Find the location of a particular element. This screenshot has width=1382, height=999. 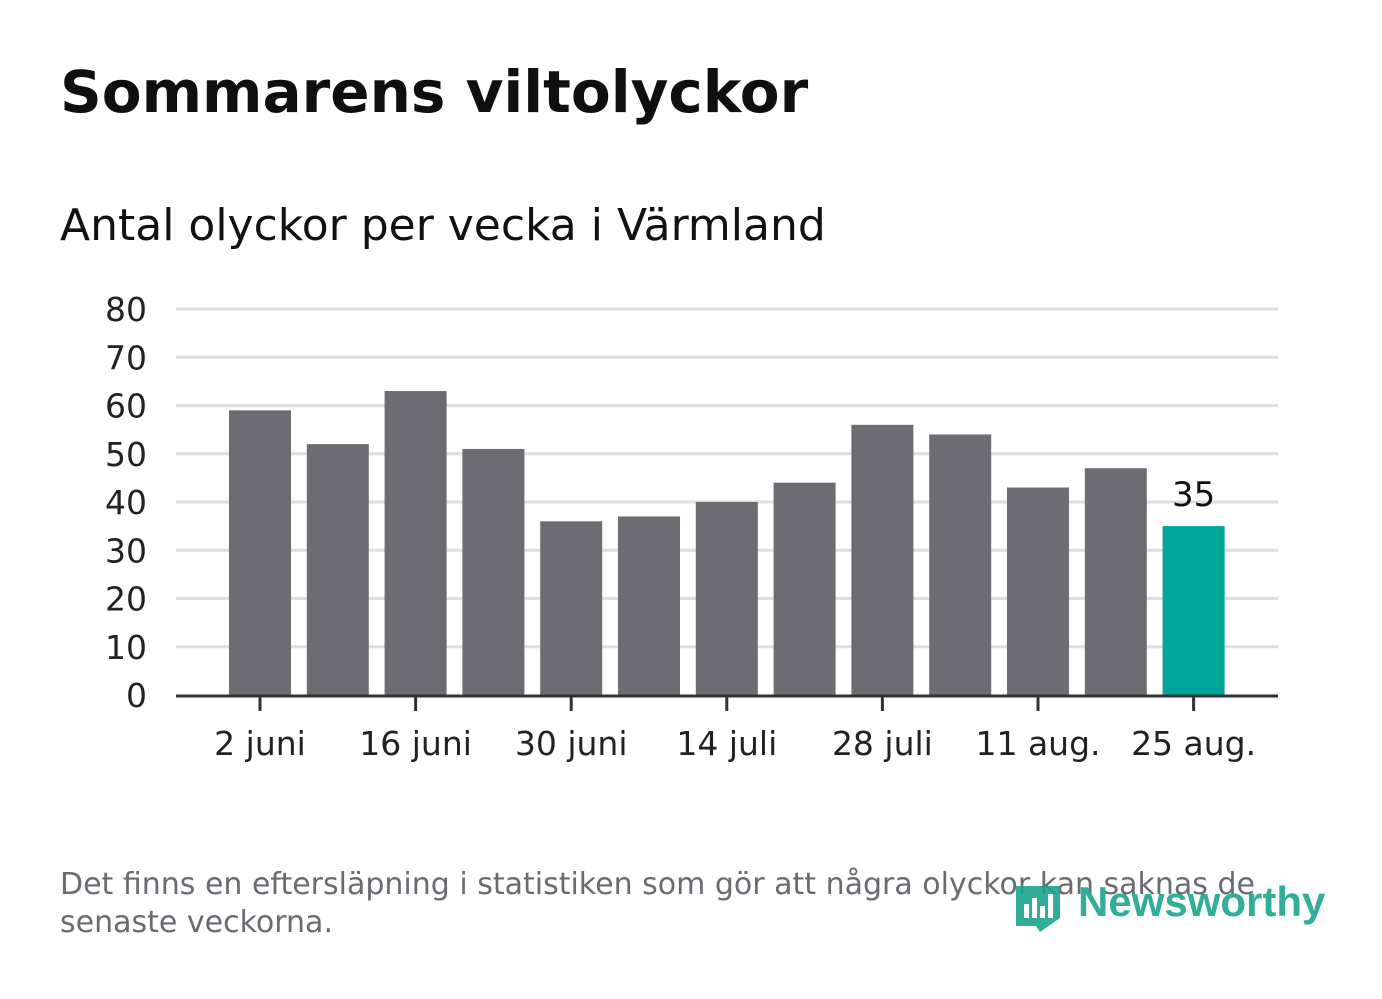

y-axis-labels: 0 10 20 30 40 50 60 70 80 is located at coordinates (126, 502).